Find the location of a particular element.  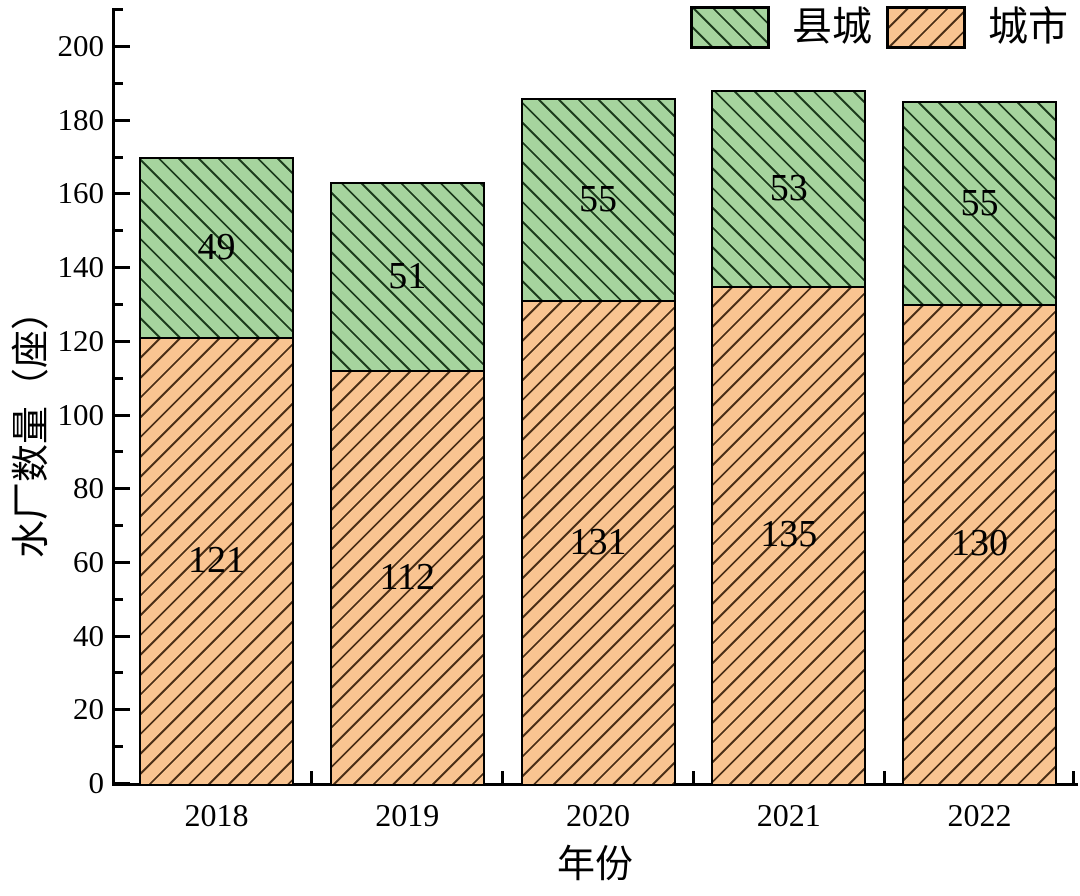

x-tick-label: 2021 is located at coordinates (788, 815).